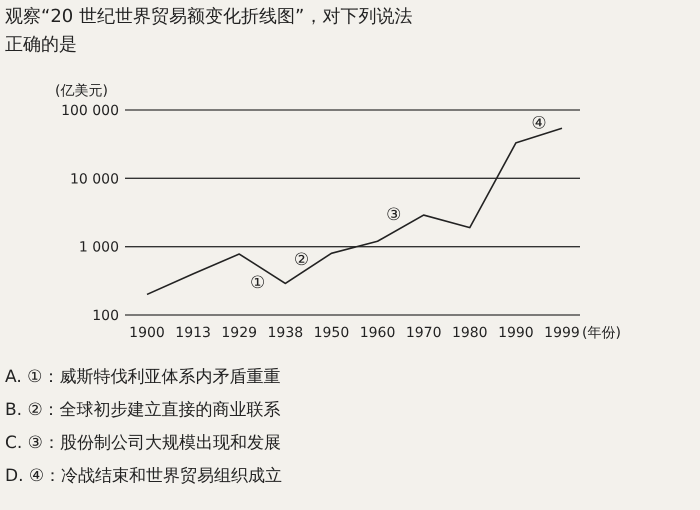 This screenshot has width=700, height=510. Describe the element at coordinates (516, 333) in the screenshot. I see `x-tick-label: 1990` at that location.